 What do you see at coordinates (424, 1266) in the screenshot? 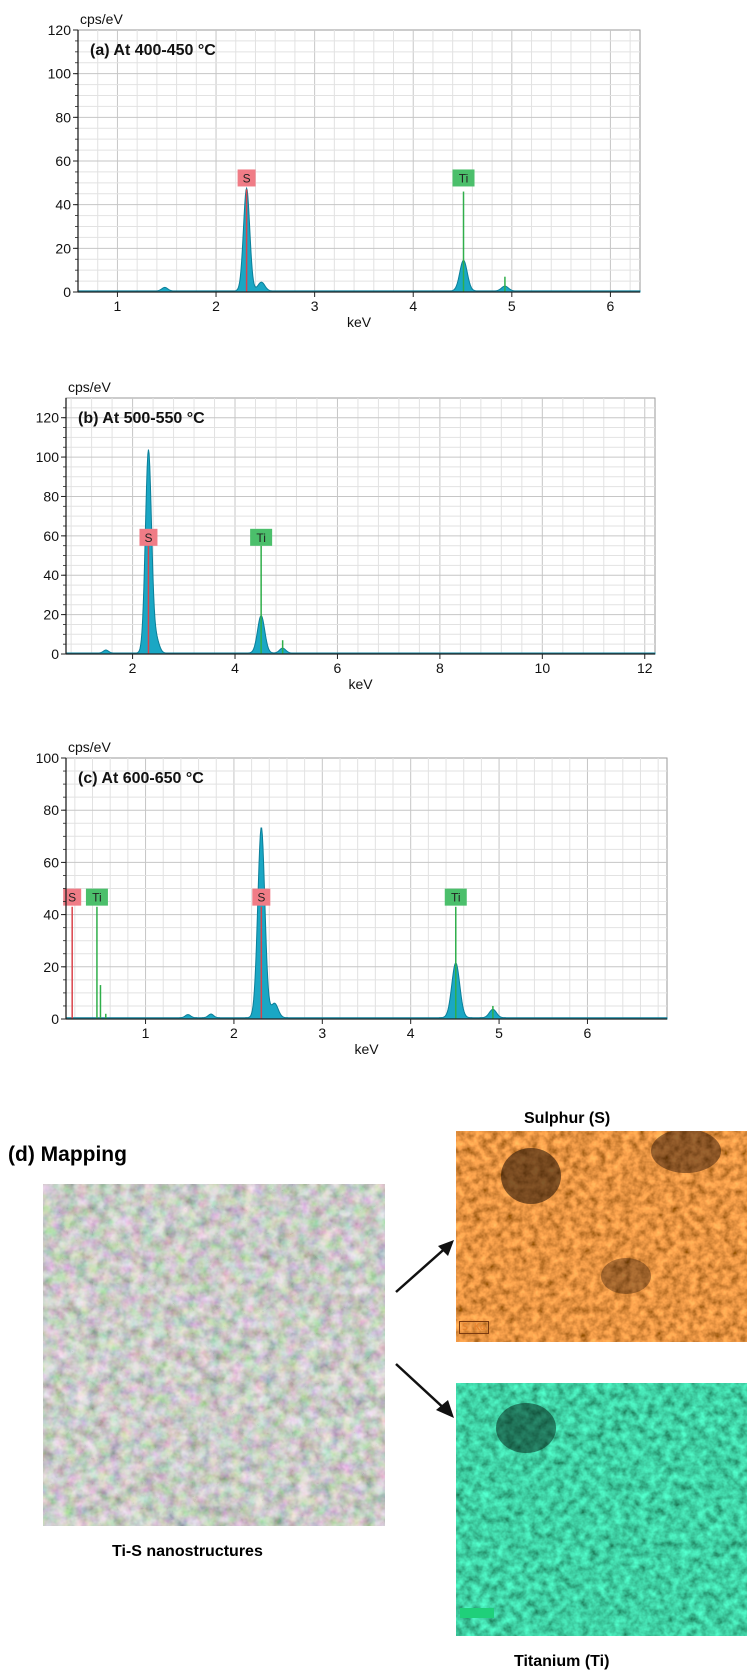
I see `arrow-to-sulphur` at bounding box center [424, 1266].